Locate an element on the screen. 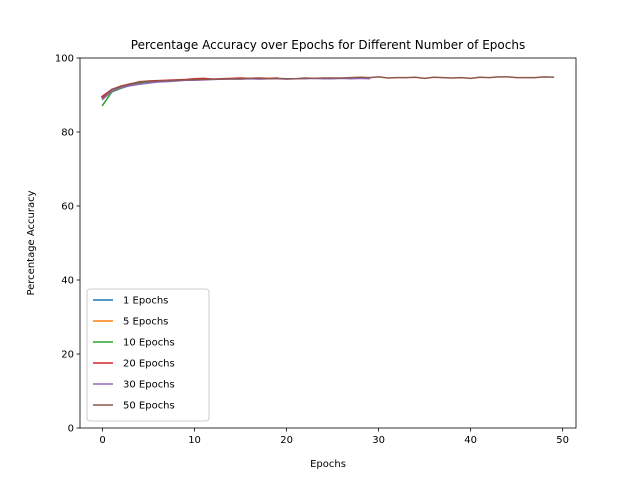 The width and height of the screenshot is (640, 480). y-tick-label: 80 is located at coordinates (67, 133).